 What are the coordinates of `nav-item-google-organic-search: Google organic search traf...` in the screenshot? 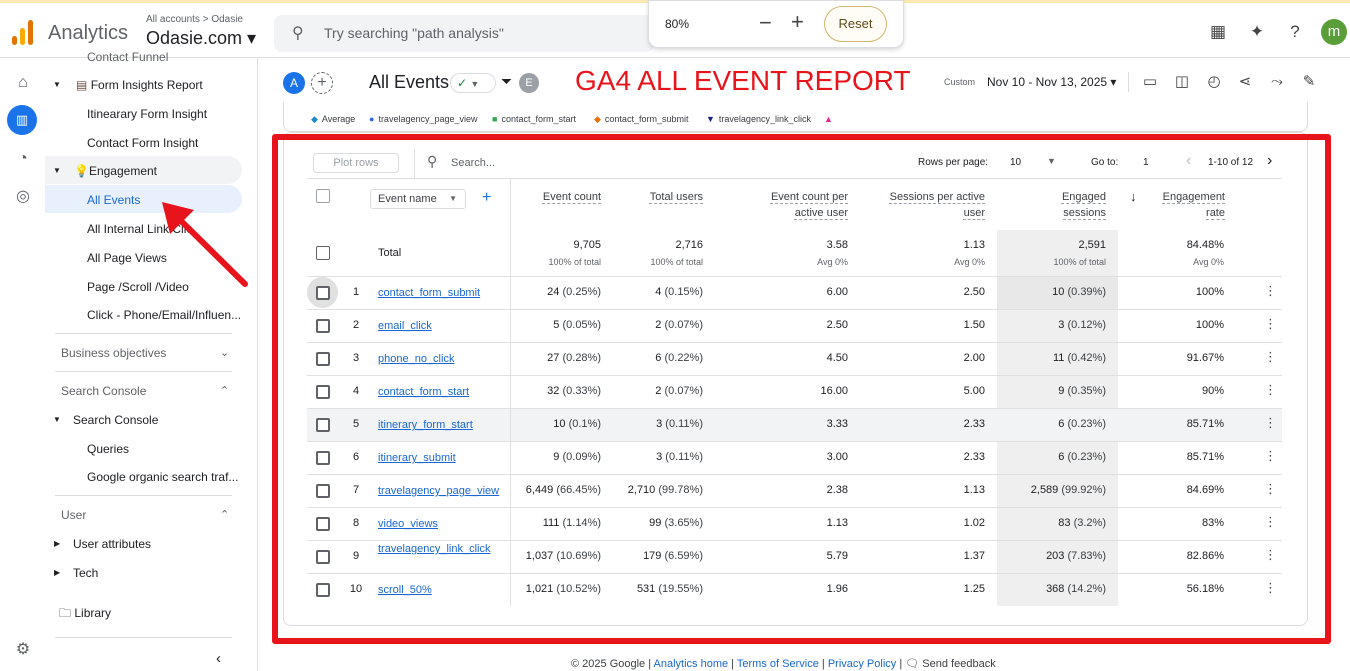 It's located at (163, 477).